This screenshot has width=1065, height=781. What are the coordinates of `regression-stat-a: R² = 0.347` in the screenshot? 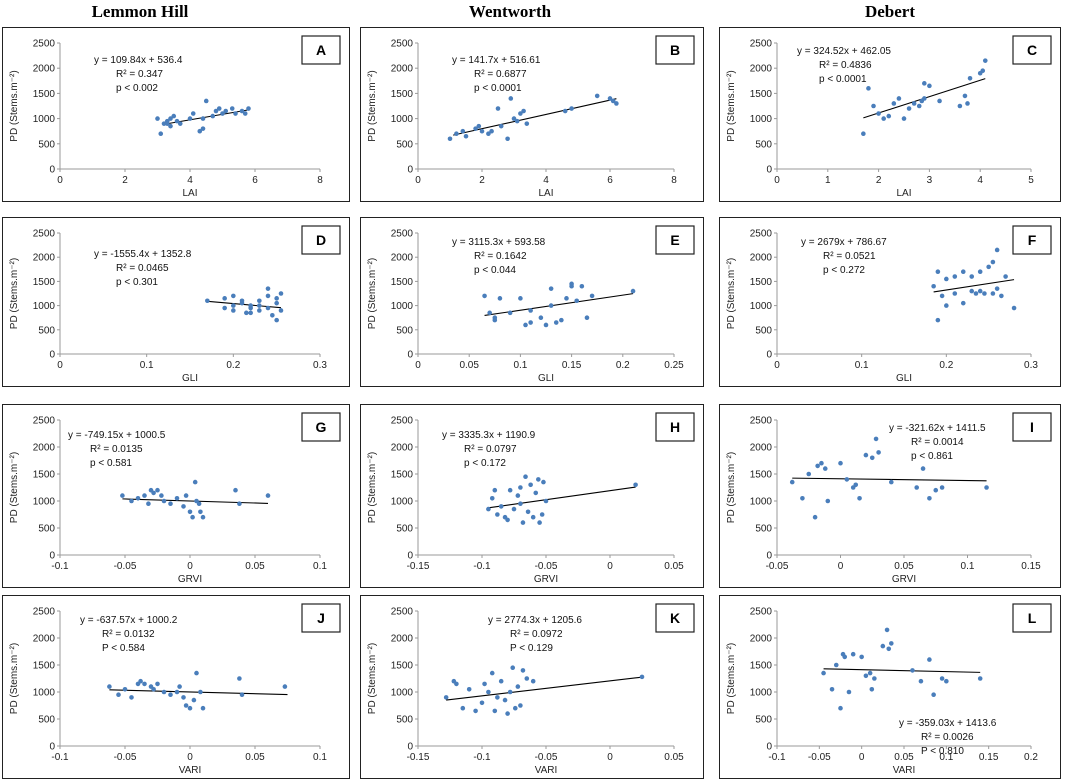 It's located at (139, 74).